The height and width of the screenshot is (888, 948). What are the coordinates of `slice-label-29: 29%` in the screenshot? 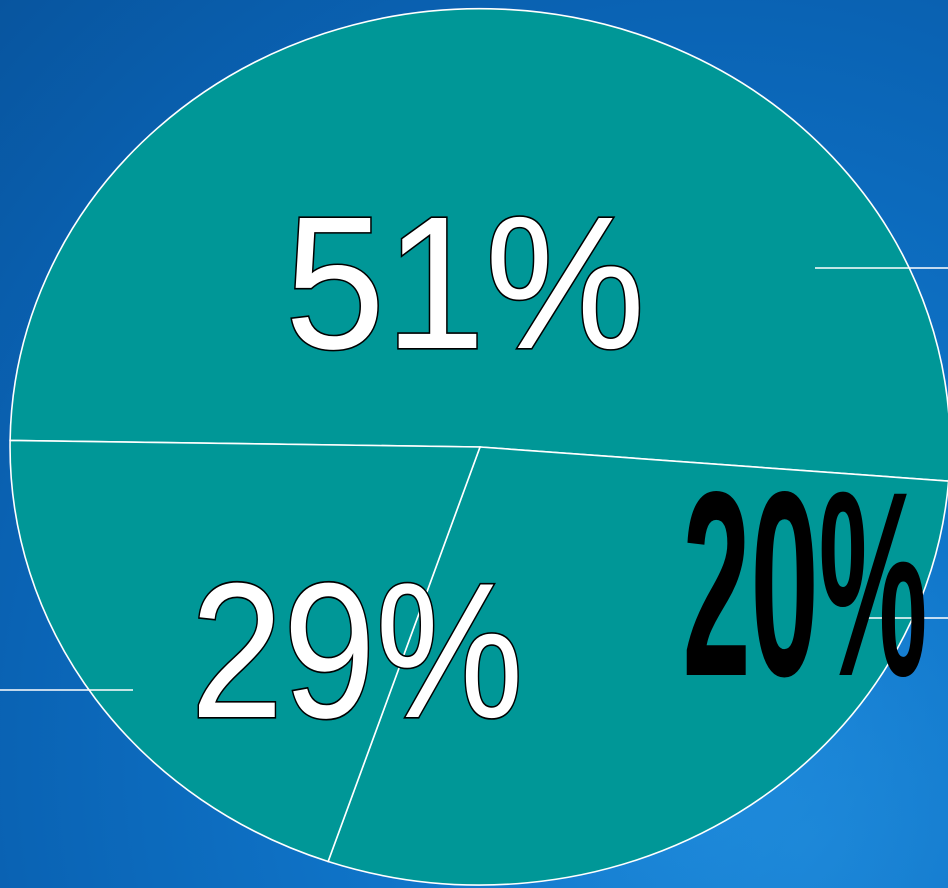 It's located at (357, 651).